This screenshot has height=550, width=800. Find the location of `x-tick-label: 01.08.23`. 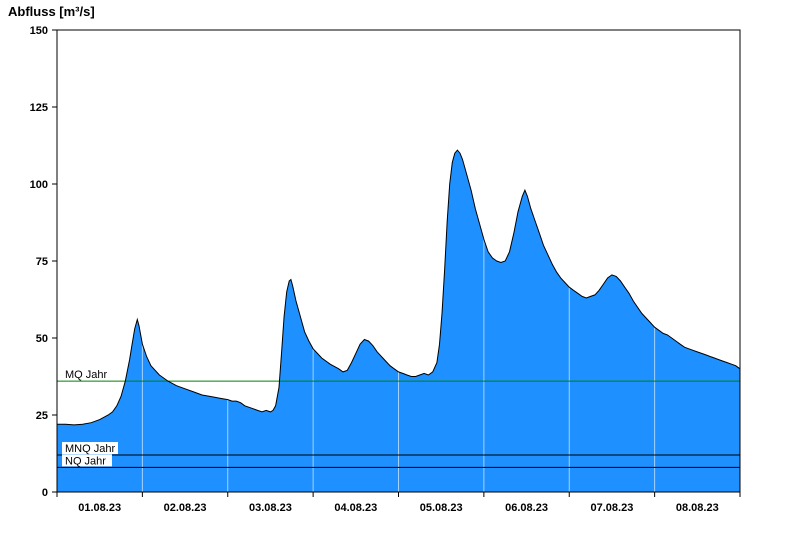

x-tick-label: 01.08.23 is located at coordinates (99, 508).